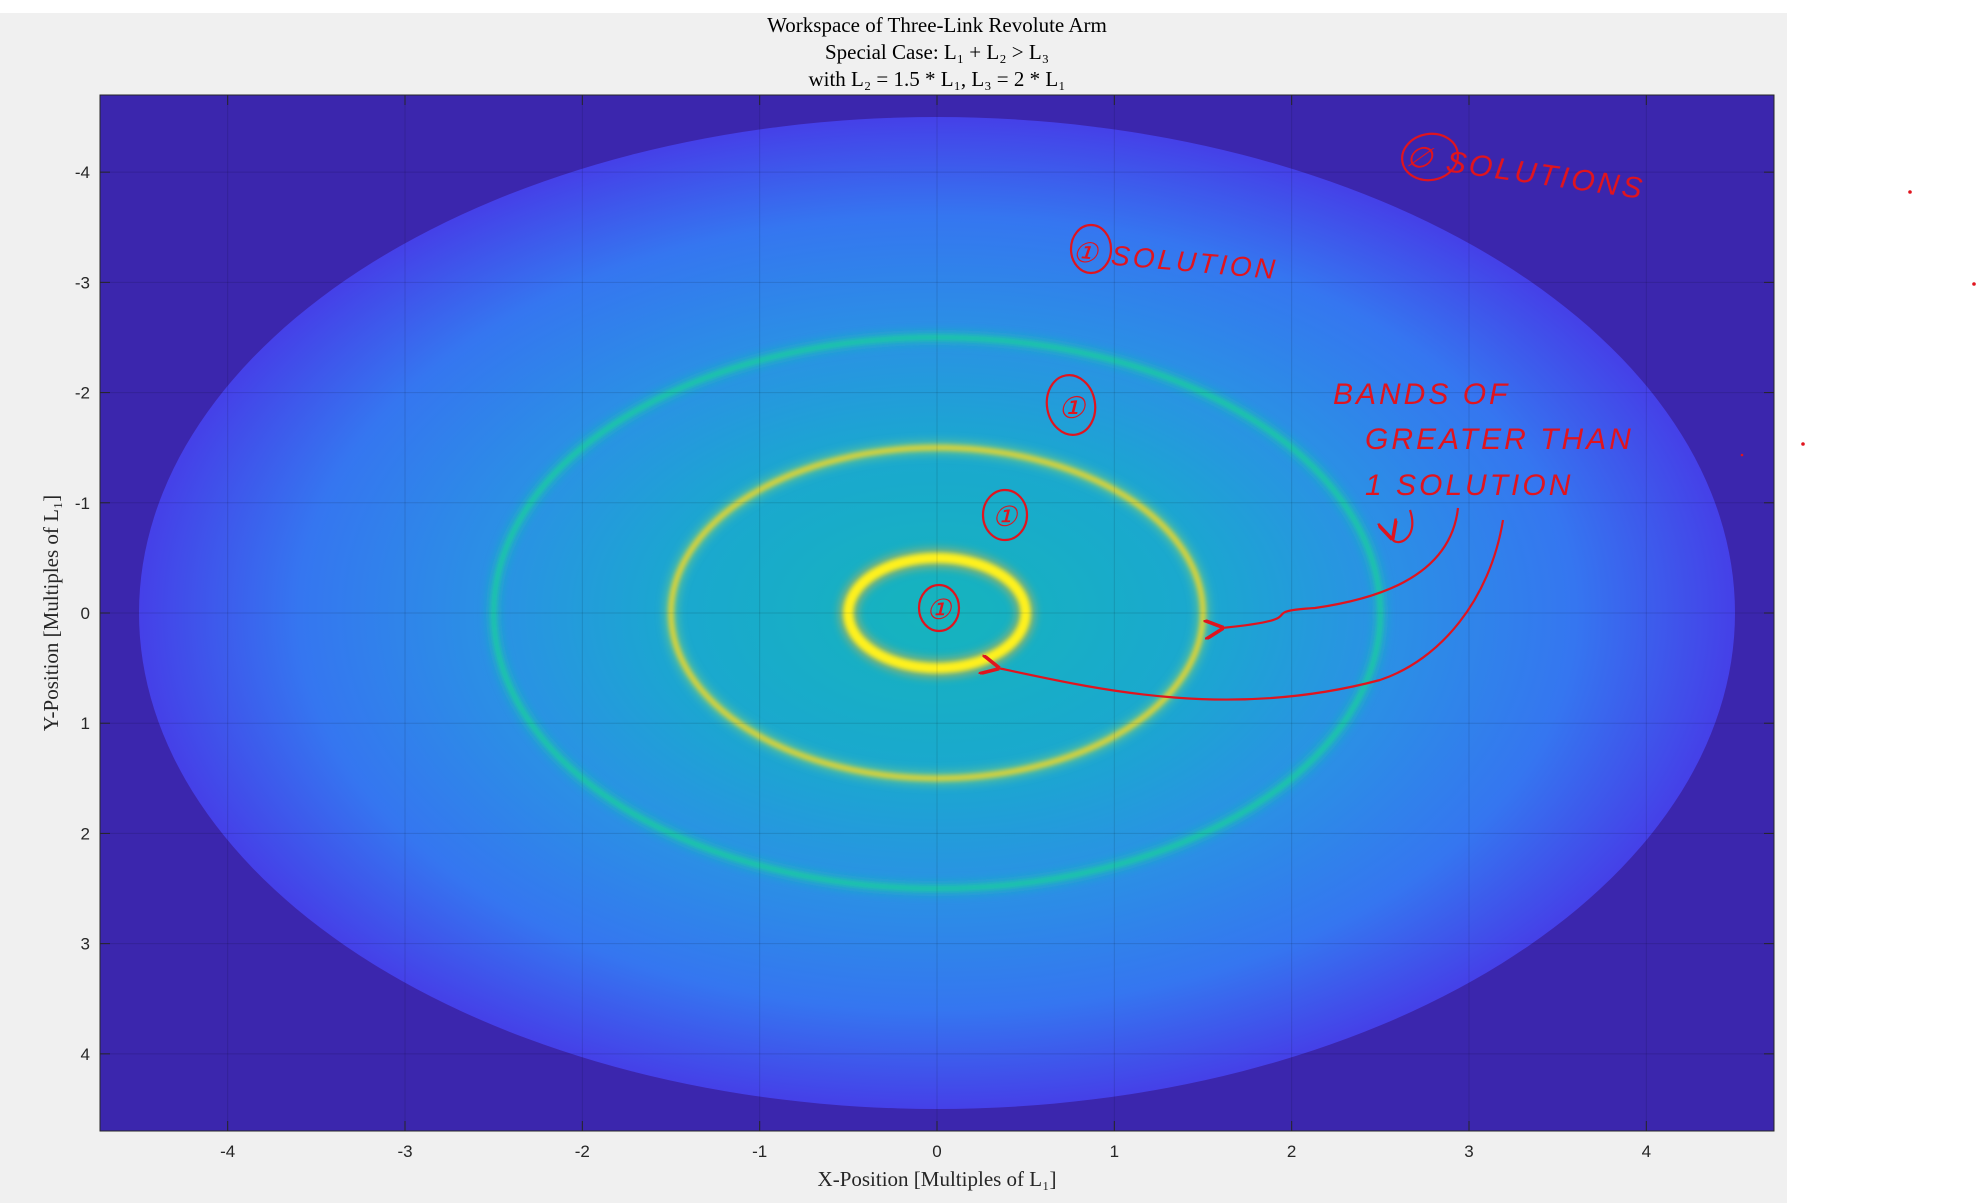 Image resolution: width=1976 pixels, height=1203 pixels. What do you see at coordinates (85, 723) in the screenshot?
I see `y-tick-label: 1` at bounding box center [85, 723].